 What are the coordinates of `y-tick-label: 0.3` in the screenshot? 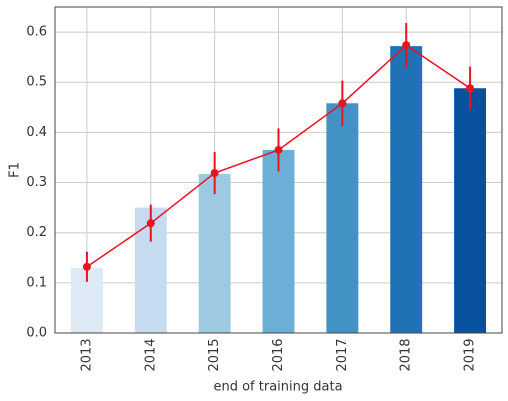 It's located at (36, 182).